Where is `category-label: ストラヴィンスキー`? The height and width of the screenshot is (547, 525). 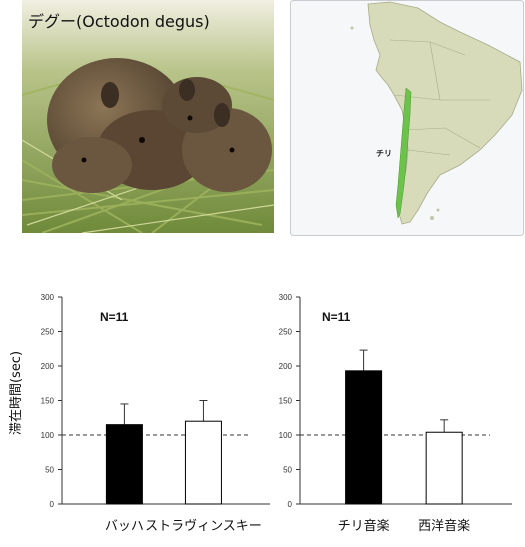
category-label: ストラヴィンスキー is located at coordinates (203, 526).